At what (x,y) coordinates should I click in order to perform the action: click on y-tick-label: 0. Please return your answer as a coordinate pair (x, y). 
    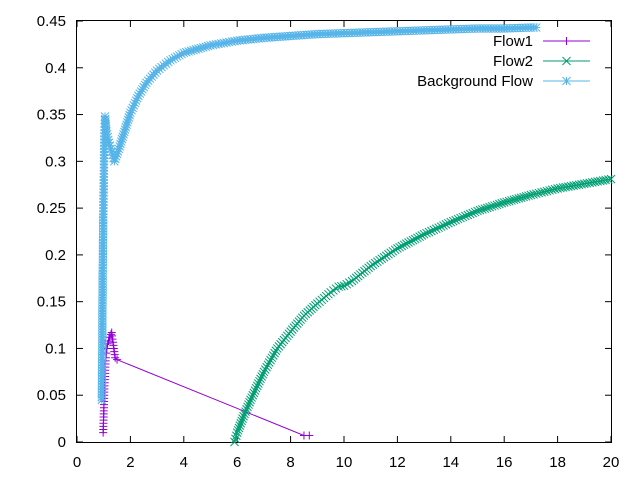
    Looking at the image, I should click on (62, 442).